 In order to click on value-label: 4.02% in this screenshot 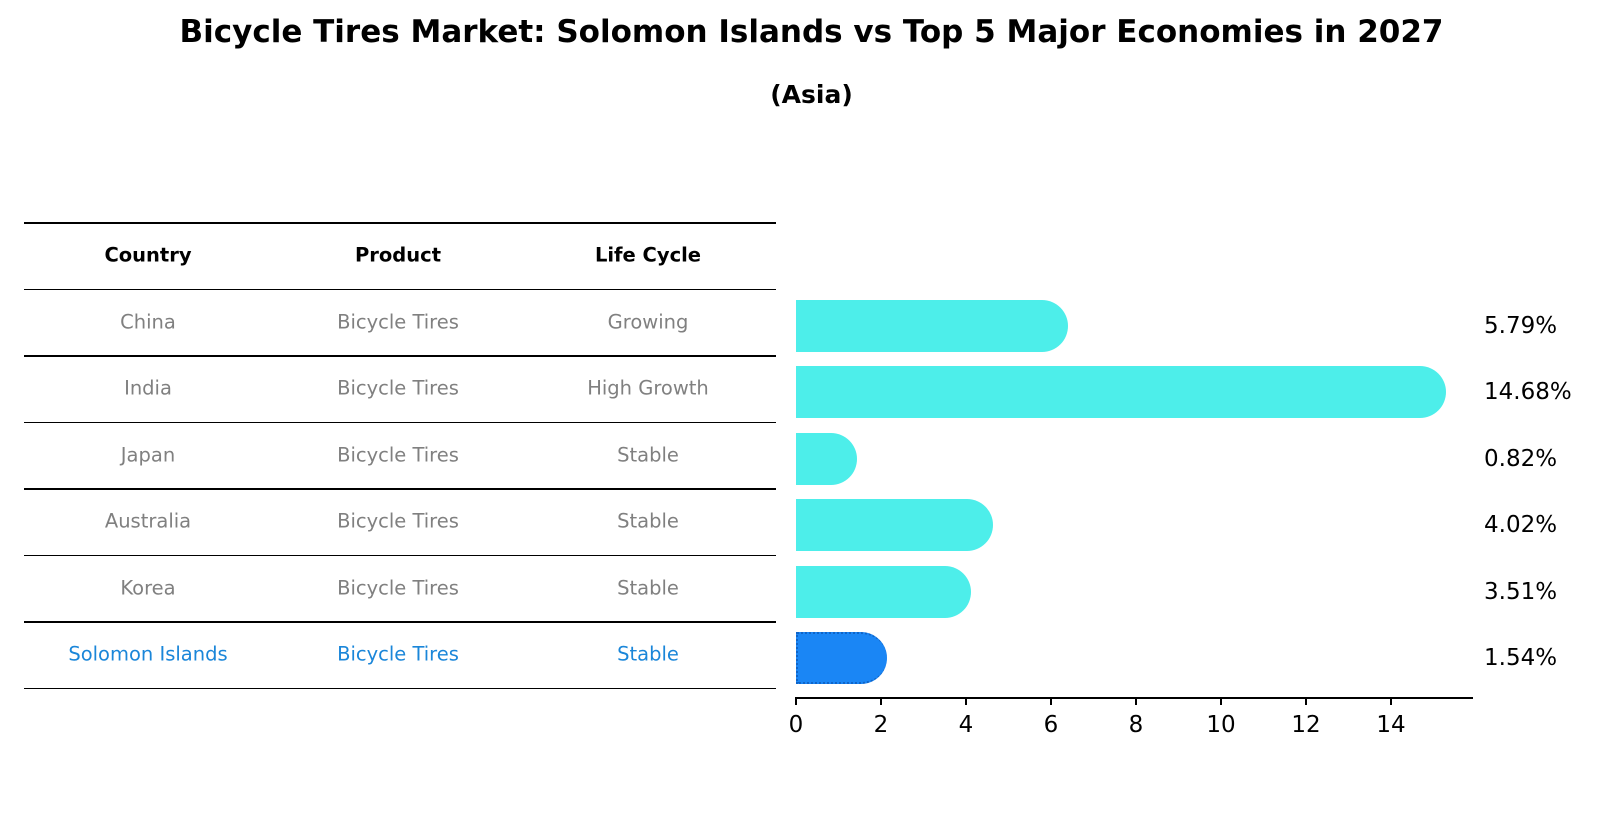, I will do `click(1521, 525)`.